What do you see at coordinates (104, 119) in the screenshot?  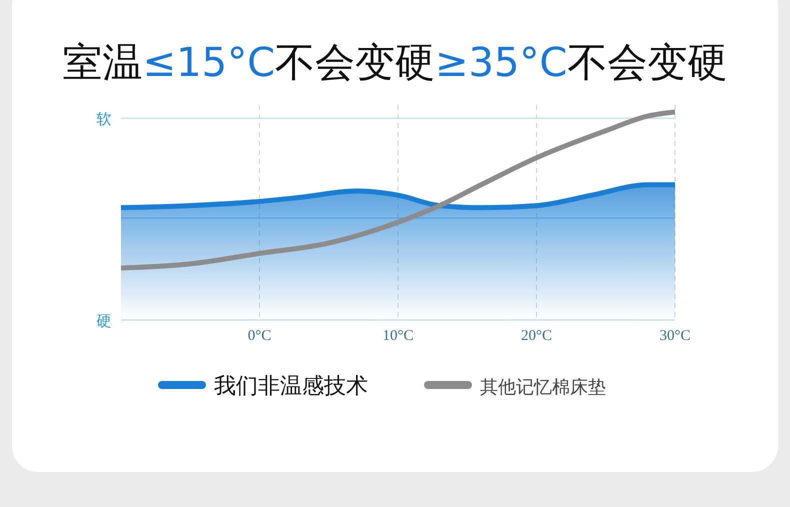 I see `ref-line-label: 软` at bounding box center [104, 119].